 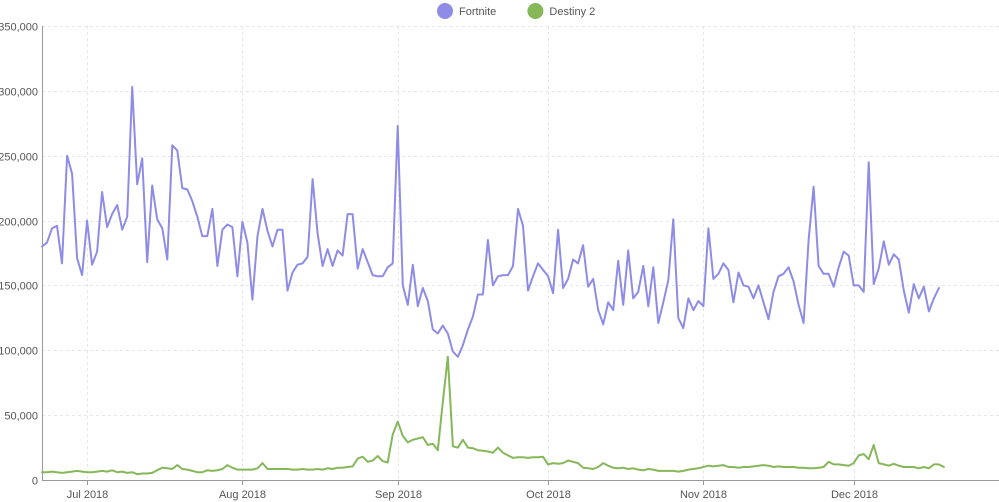 What do you see at coordinates (572, 12) in the screenshot?
I see `legend-label: Destiny 2` at bounding box center [572, 12].